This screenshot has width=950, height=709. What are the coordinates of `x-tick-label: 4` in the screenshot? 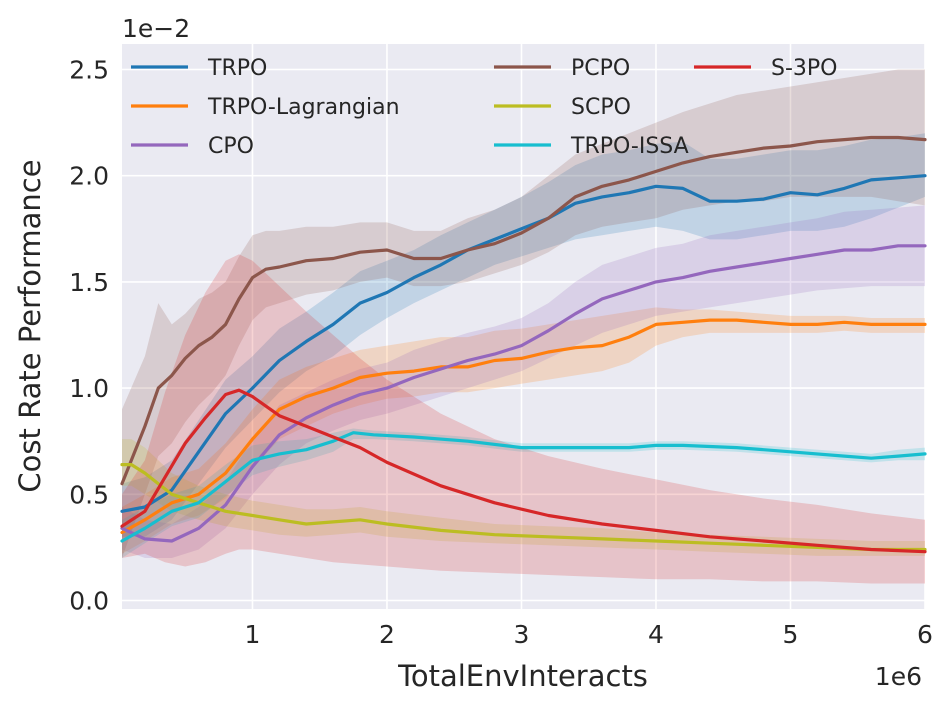 It's located at (656, 634).